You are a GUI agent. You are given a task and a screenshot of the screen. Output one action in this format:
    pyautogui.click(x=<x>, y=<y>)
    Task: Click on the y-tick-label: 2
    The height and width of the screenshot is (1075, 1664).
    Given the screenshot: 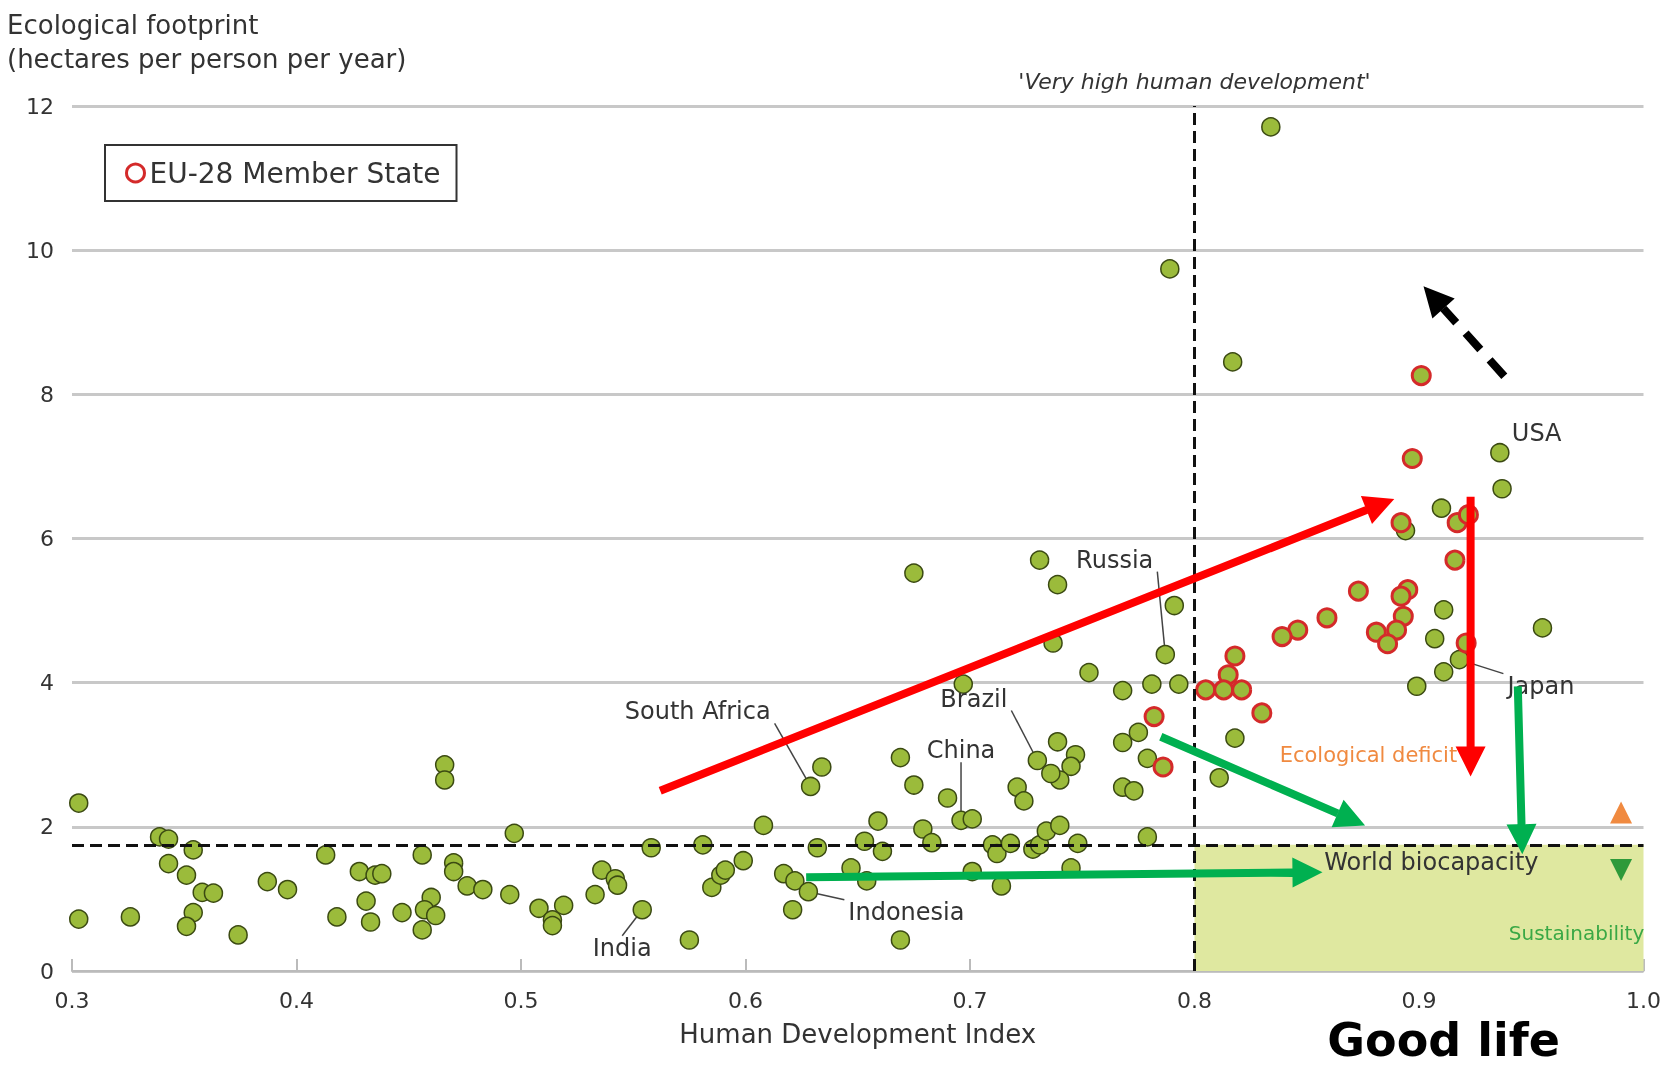 What is the action you would take?
    pyautogui.click(x=47, y=827)
    